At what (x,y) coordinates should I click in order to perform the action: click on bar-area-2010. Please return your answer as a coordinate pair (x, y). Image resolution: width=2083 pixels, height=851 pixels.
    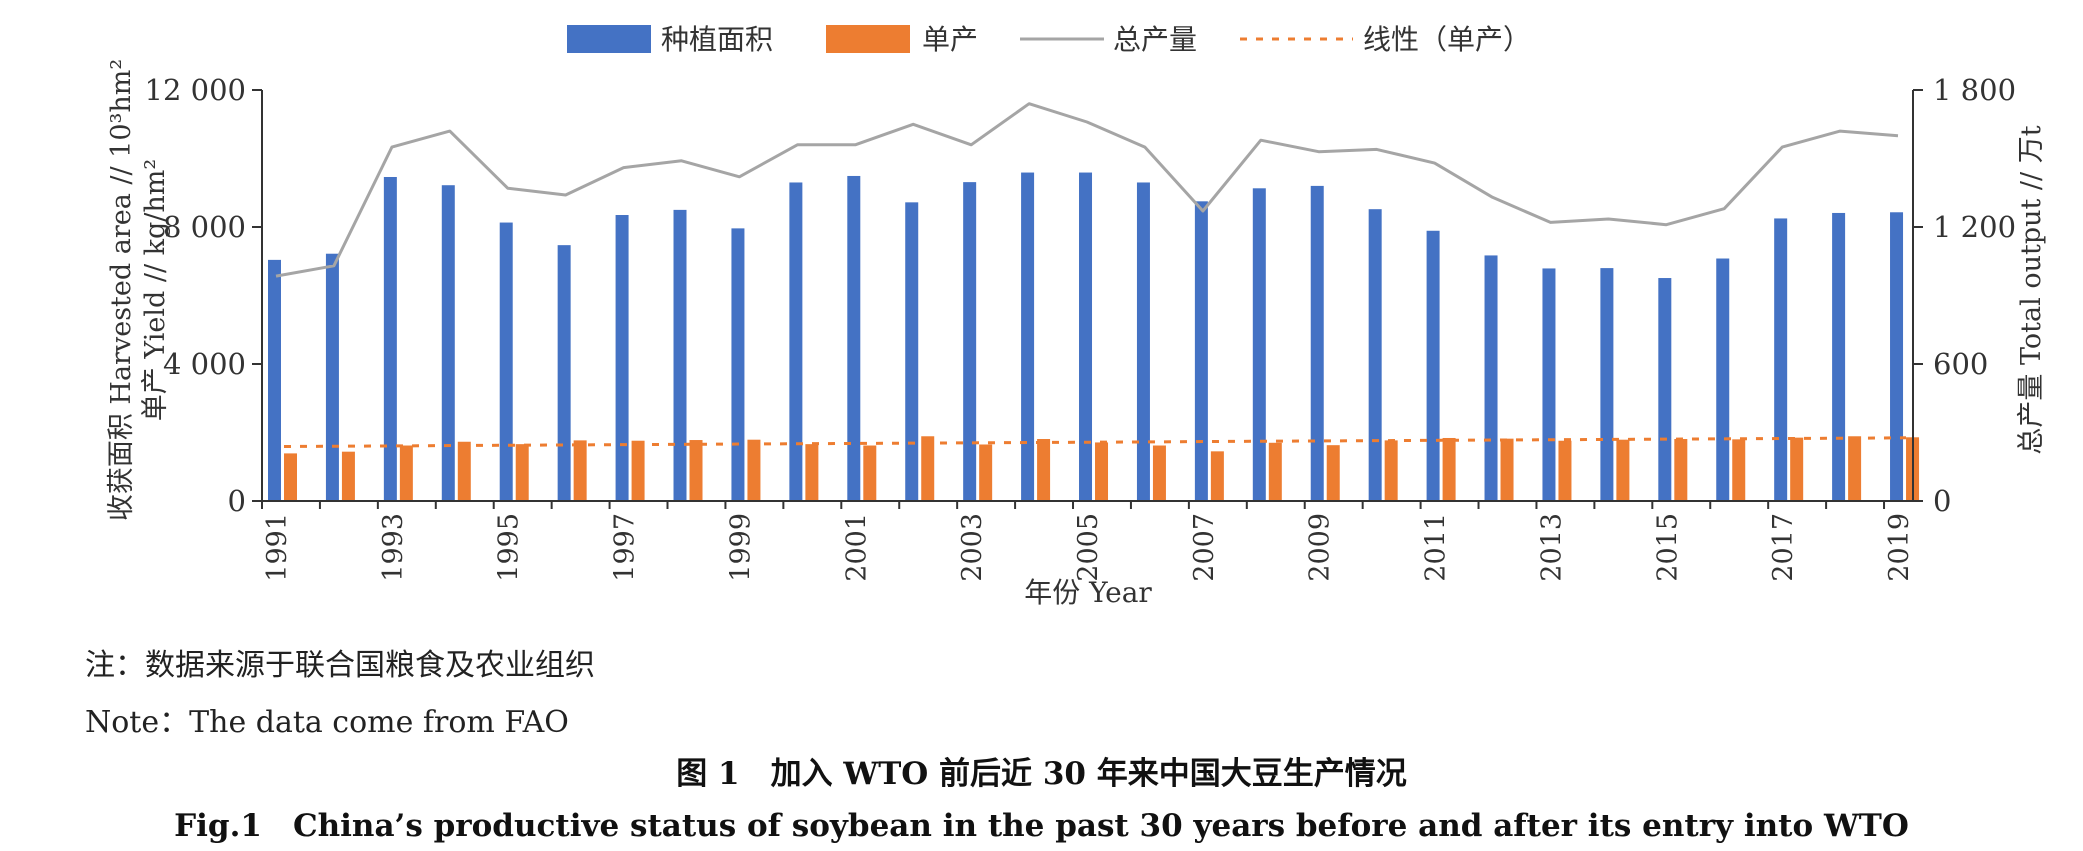
    Looking at the image, I should click on (1375, 355).